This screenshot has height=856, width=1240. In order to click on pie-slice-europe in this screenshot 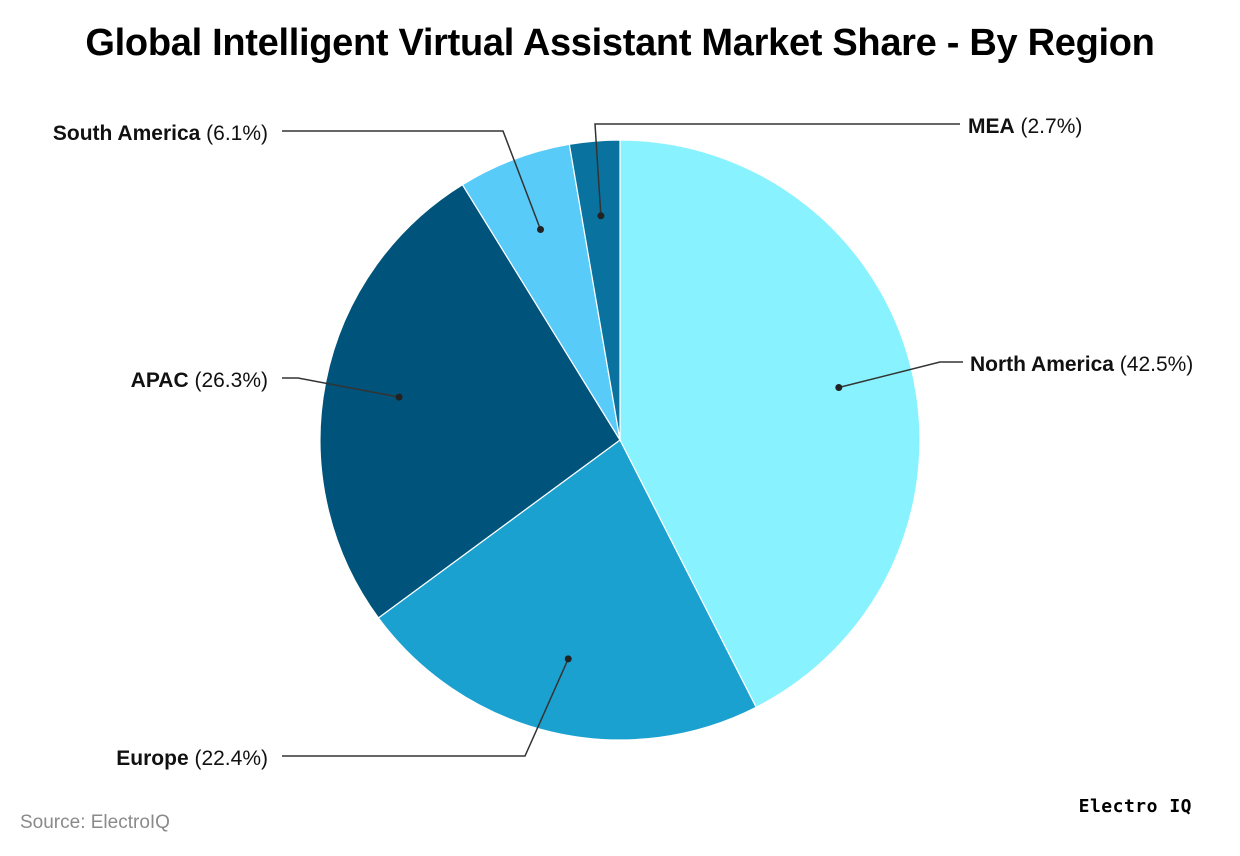, I will do `click(567, 590)`.